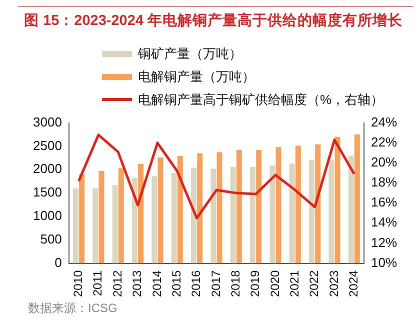 This screenshot has width=420, height=325. Describe the element at coordinates (51, 238) in the screenshot. I see `y-tick-label: 500` at that location.